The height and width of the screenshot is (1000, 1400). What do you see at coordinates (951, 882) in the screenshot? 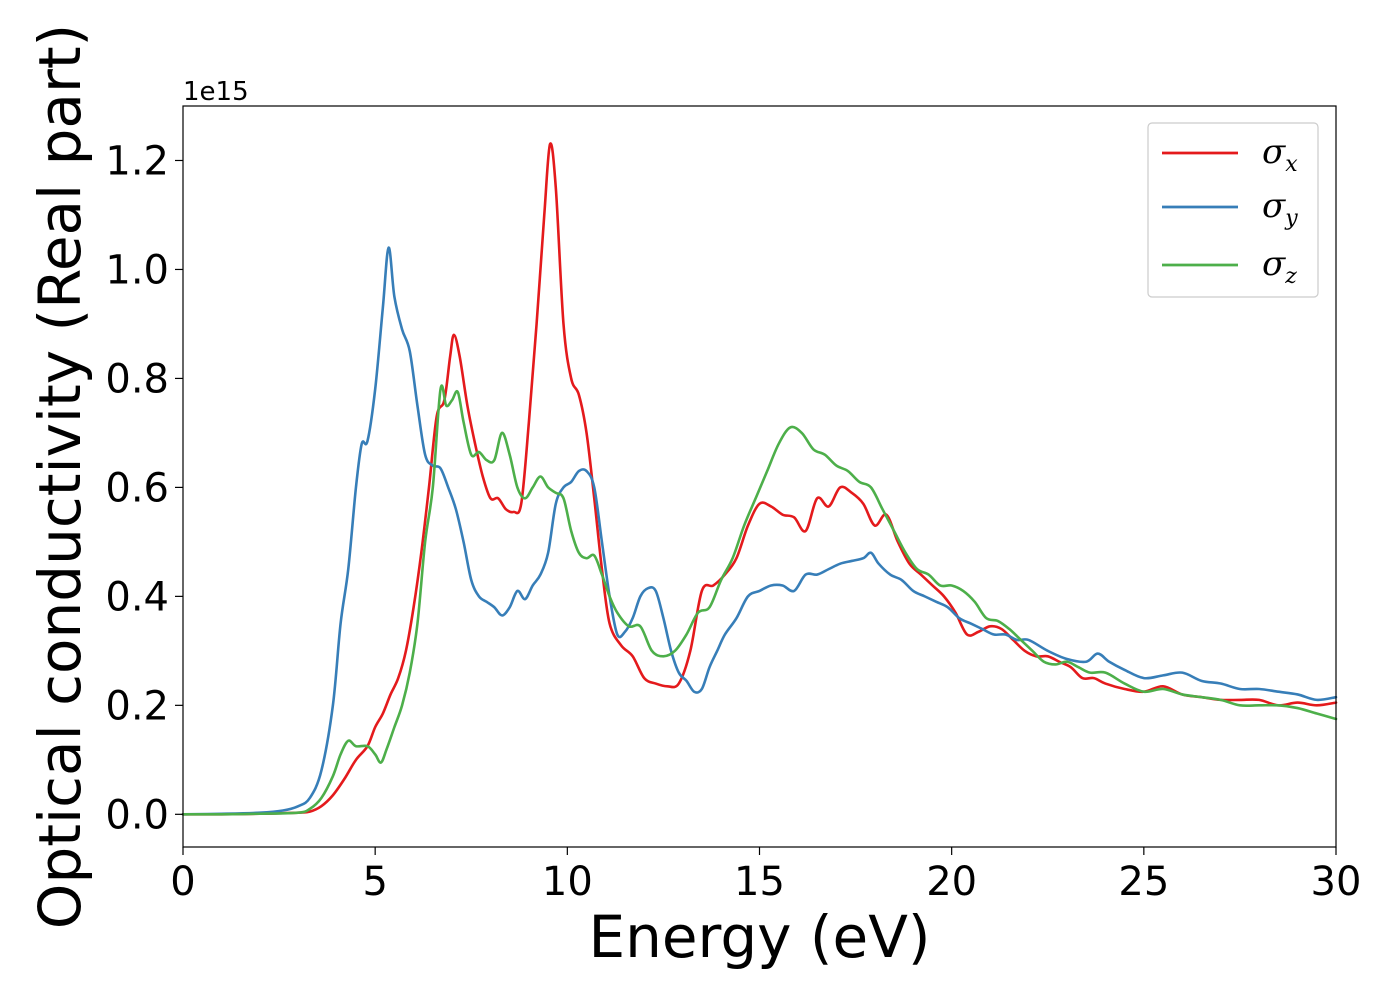
I see `x-tick-label: 20` at bounding box center [951, 882].